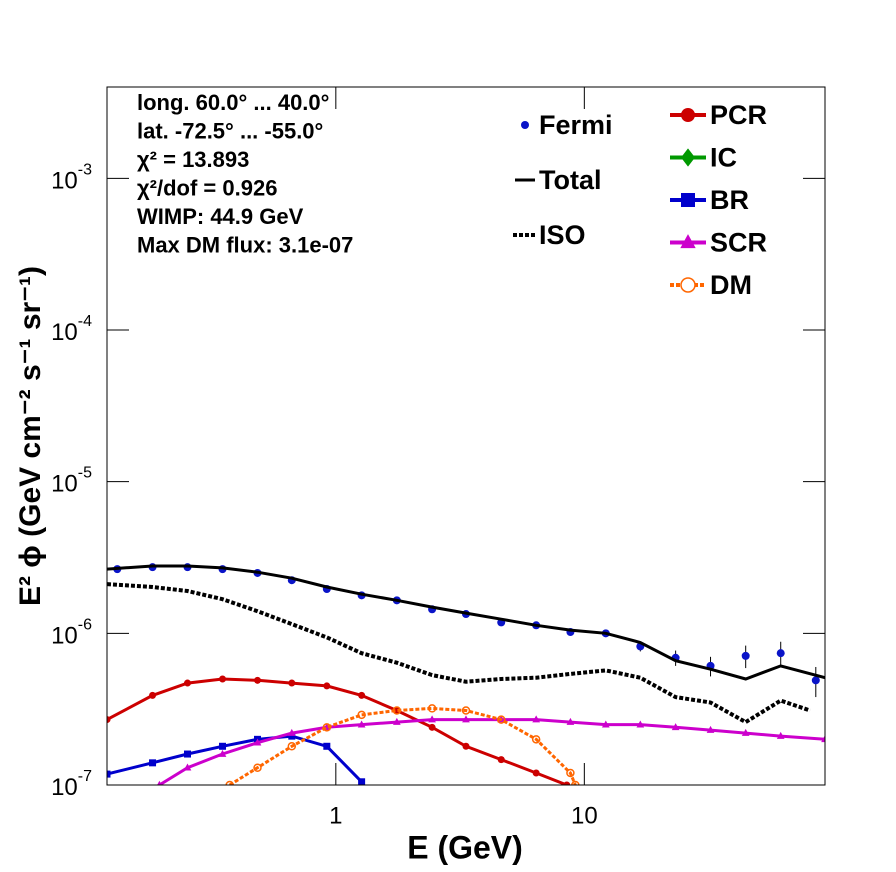  I want to click on legend-label: ISO, so click(562, 235).